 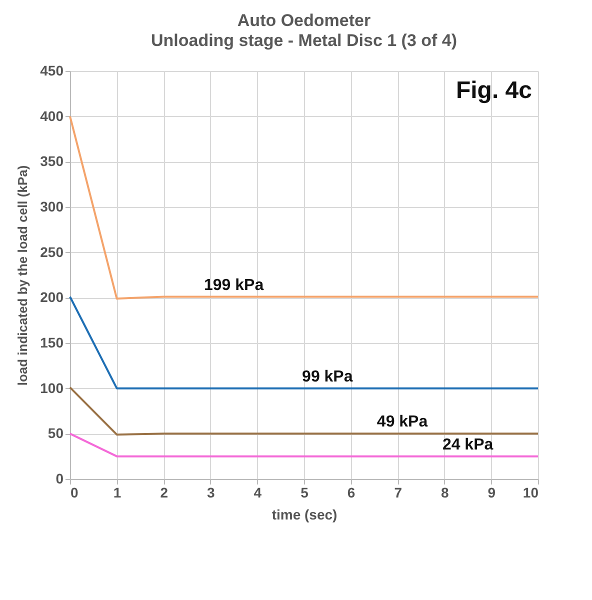 What do you see at coordinates (304, 40) in the screenshot?
I see `chart-subtitle: Unloading stage - Metal Disc 1 (3 of 4)` at bounding box center [304, 40].